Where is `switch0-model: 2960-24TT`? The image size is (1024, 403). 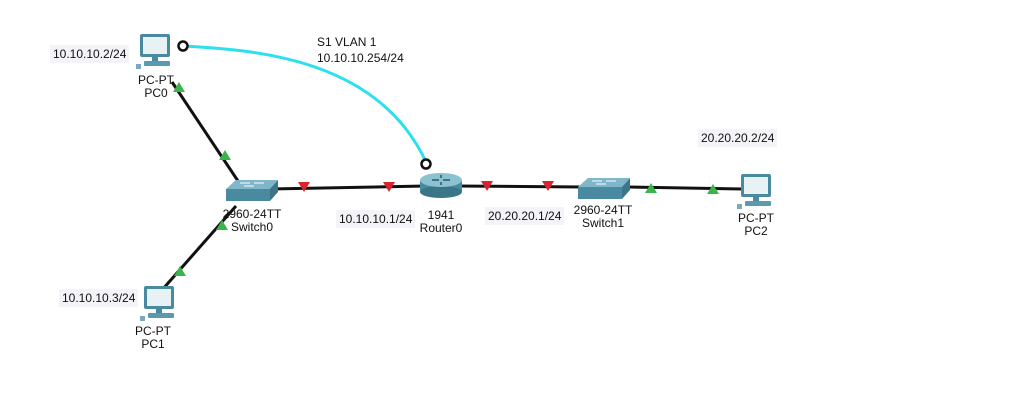
switch0-model: 2960-24TT is located at coordinates (252, 214).